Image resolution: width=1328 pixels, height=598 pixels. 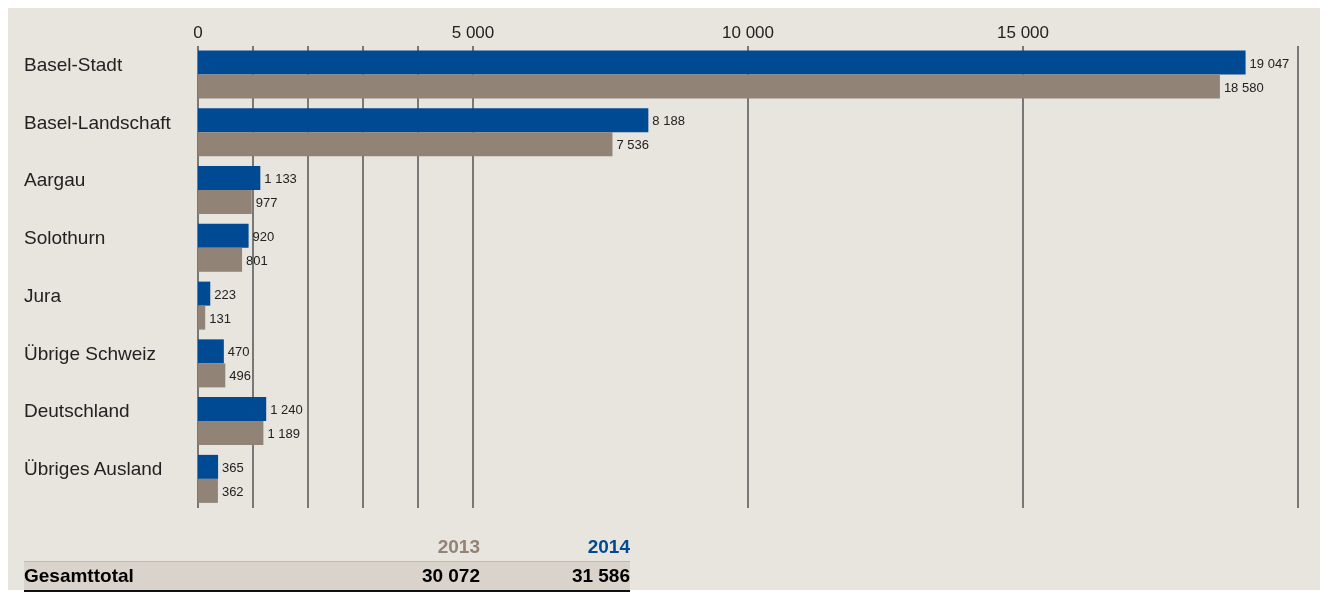 I want to click on data-label: 920, so click(x=263, y=236).